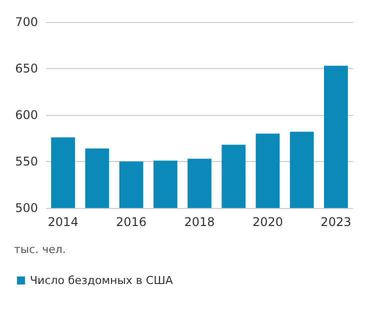 This screenshot has width=371, height=330. I want to click on x-tick-label: 2020, so click(267, 222).